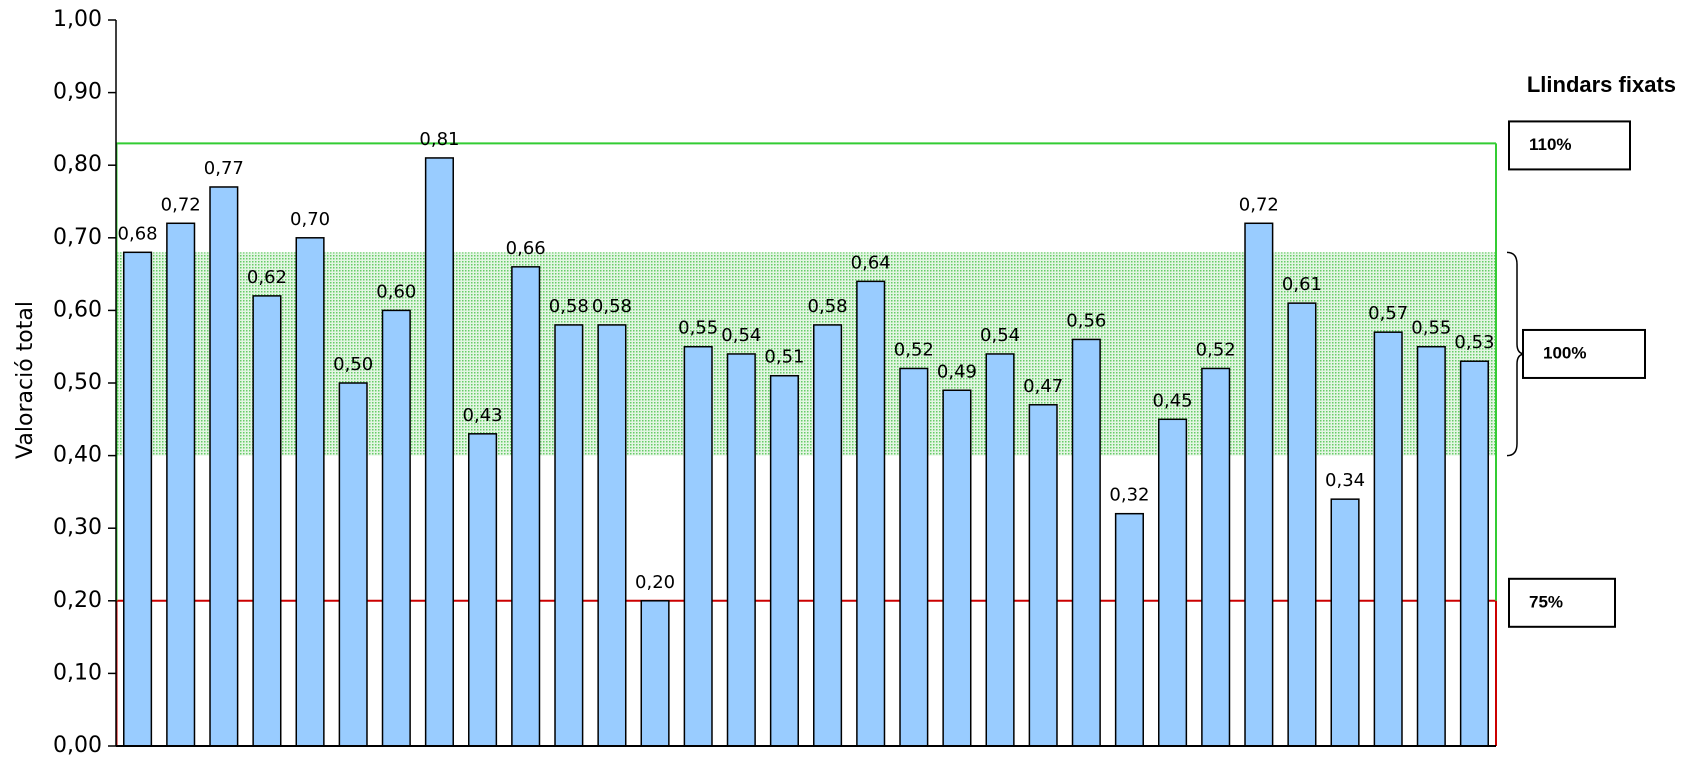 The image size is (1684, 764). Describe the element at coordinates (77, 164) in the screenshot. I see `y-tick-label: 0,80` at that location.